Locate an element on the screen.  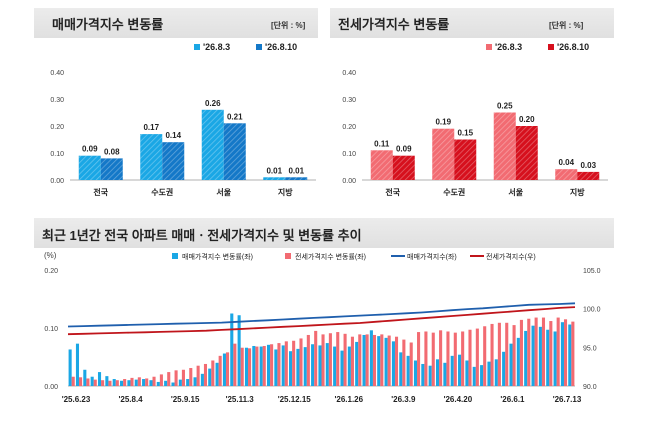
jeonse-data-label: 0.20 is located at coordinates (527, 119).